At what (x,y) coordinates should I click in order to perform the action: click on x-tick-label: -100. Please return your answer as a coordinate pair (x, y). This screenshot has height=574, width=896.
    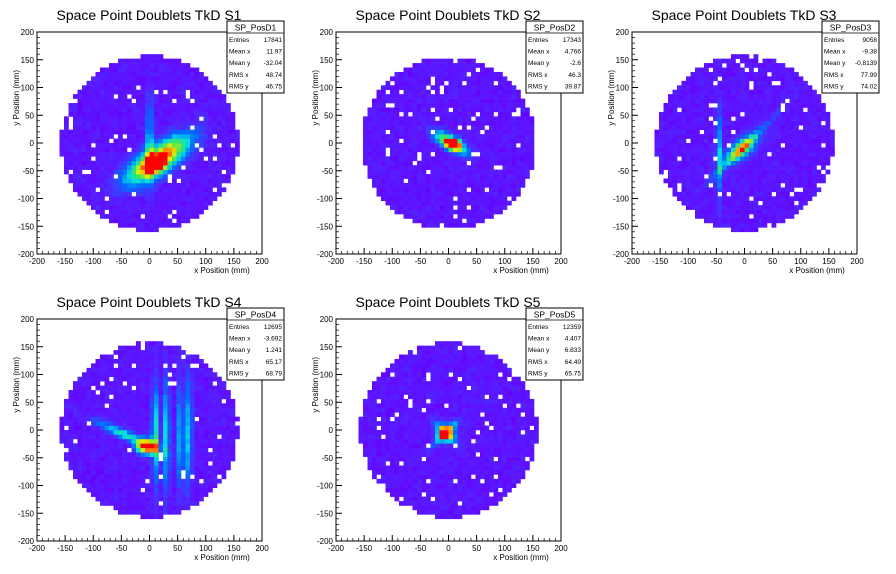
    Looking at the image, I should click on (93, 261).